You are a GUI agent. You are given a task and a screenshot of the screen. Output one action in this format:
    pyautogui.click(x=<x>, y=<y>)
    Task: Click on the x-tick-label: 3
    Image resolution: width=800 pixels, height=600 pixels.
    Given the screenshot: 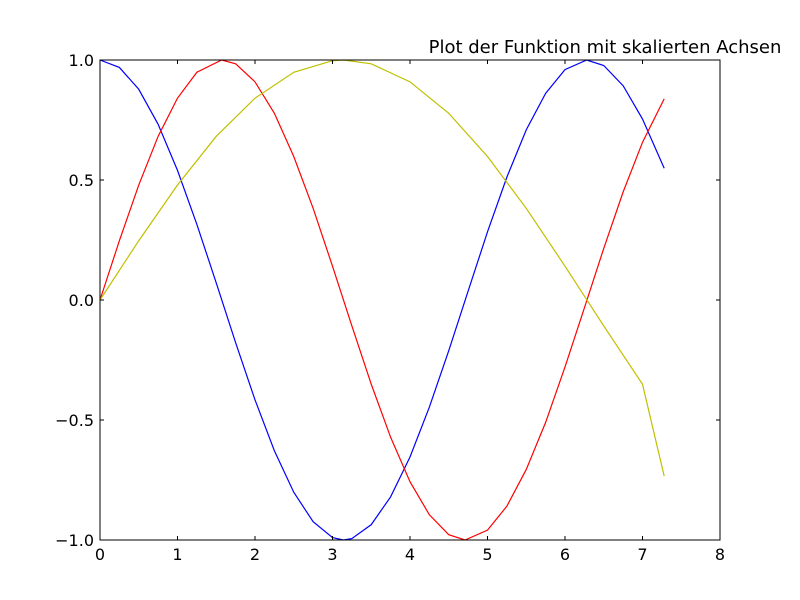 What is the action you would take?
    pyautogui.click(x=332, y=554)
    